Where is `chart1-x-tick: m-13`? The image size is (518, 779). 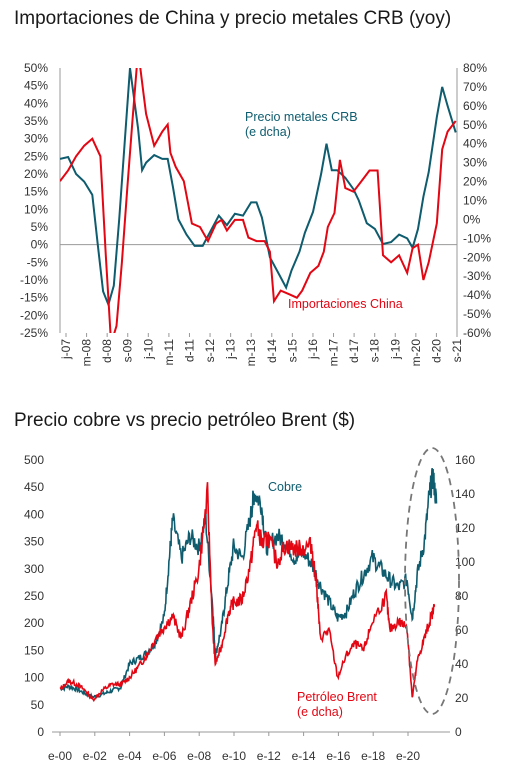
chart1-x-tick: m-13 is located at coordinates (251, 353).